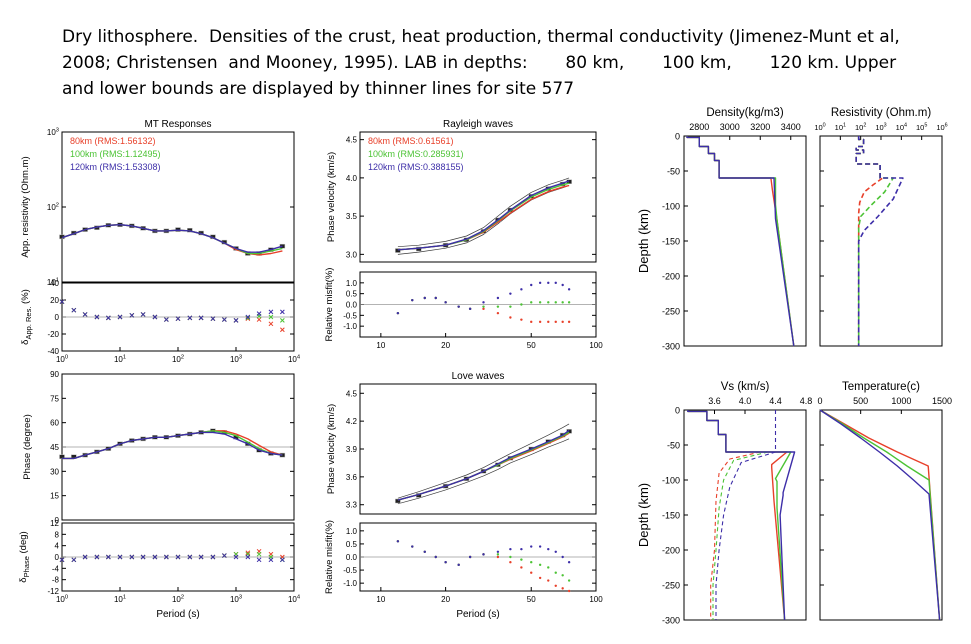  What do you see at coordinates (56, 568) in the screenshot?
I see `mt_phase_misfit-ytick-label: -4` at bounding box center [56, 568].